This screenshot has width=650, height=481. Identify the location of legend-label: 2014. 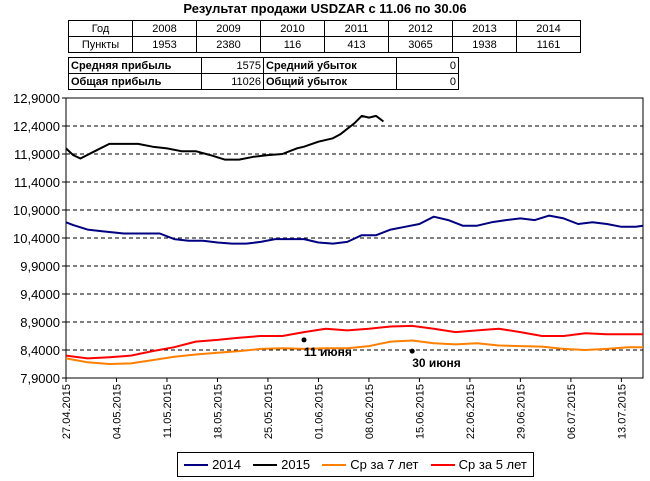
(226, 464).